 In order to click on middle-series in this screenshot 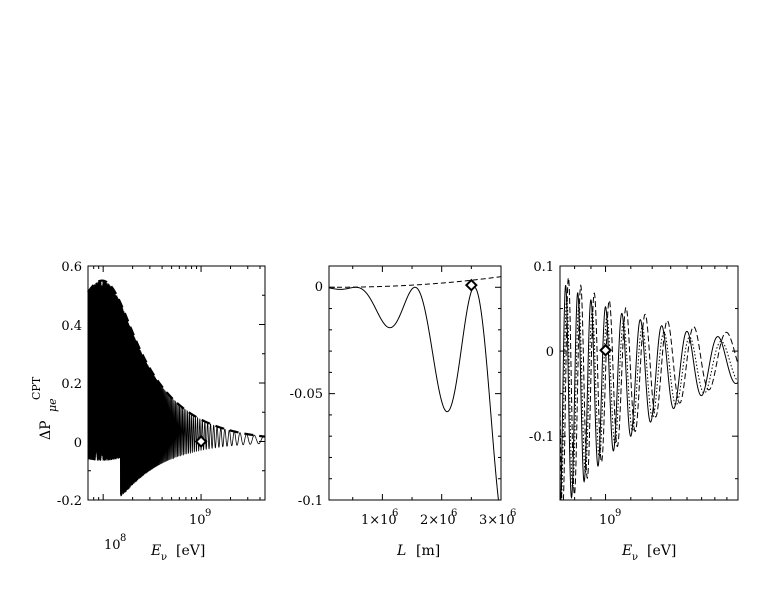, I will do `click(415, 388)`.